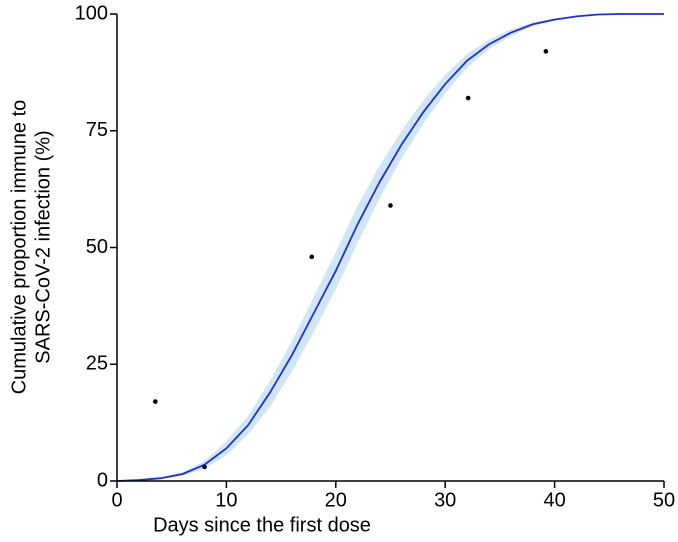 The image size is (678, 542). What do you see at coordinates (91, 13) in the screenshot?
I see `y-tick-label: 100` at bounding box center [91, 13].